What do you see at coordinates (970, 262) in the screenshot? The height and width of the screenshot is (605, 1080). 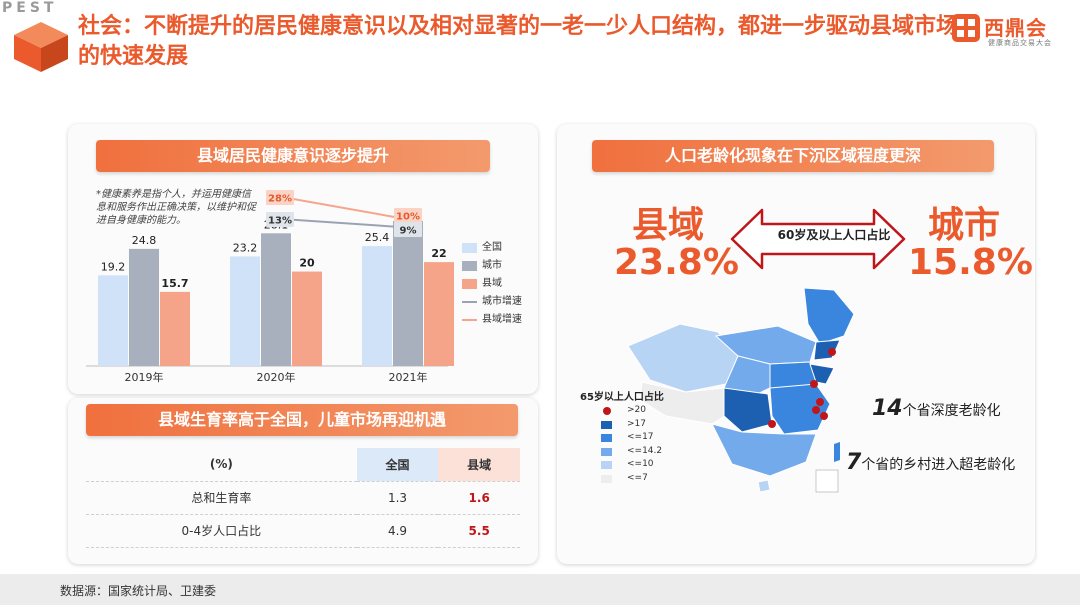 I see `city-value: 15.8%` at bounding box center [970, 262].